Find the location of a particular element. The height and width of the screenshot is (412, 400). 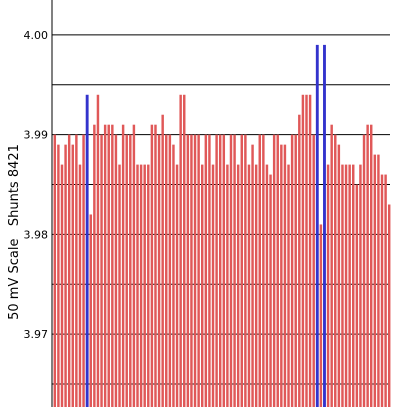

y-tick-label: 3.97 is located at coordinates (36, 334).